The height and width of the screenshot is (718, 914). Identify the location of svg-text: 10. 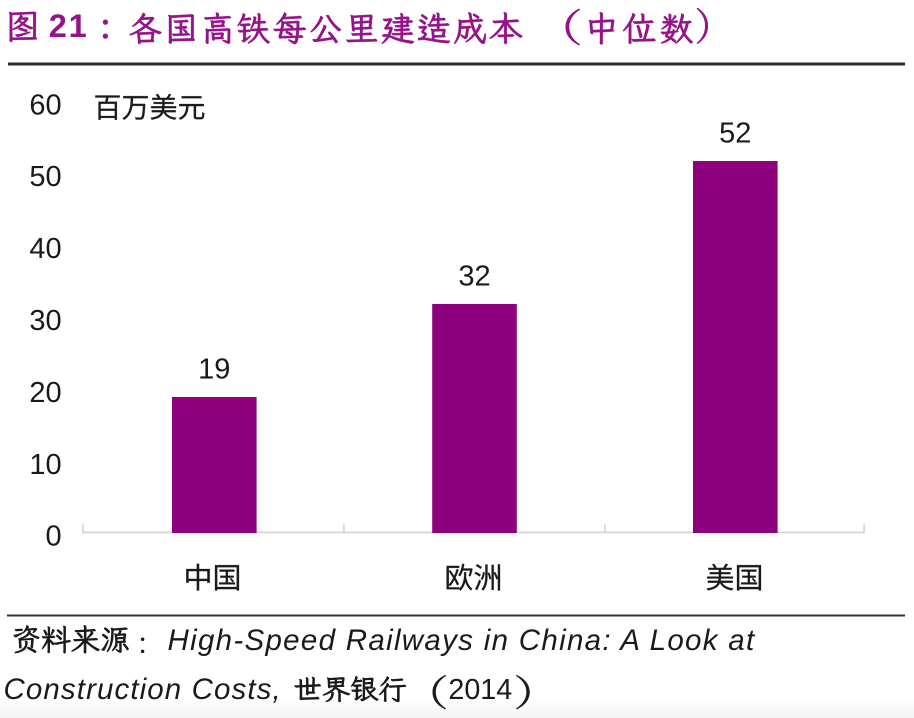
(45, 465).